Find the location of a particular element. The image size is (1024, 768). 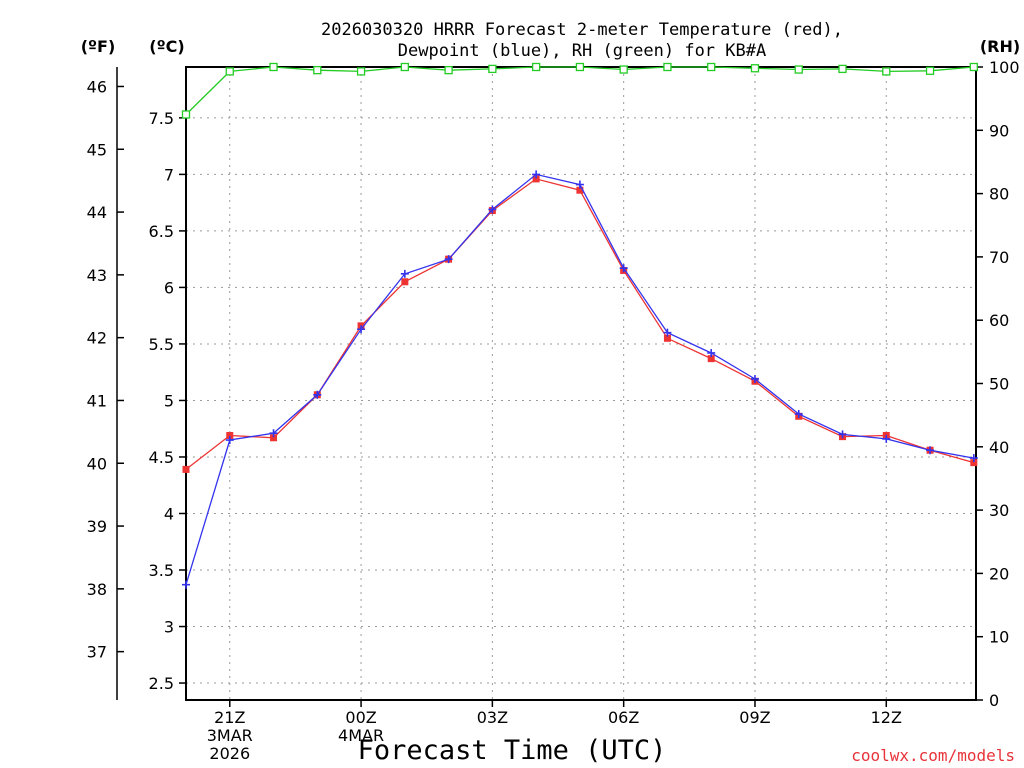

x-tick-label: 09Z is located at coordinates (754, 717).